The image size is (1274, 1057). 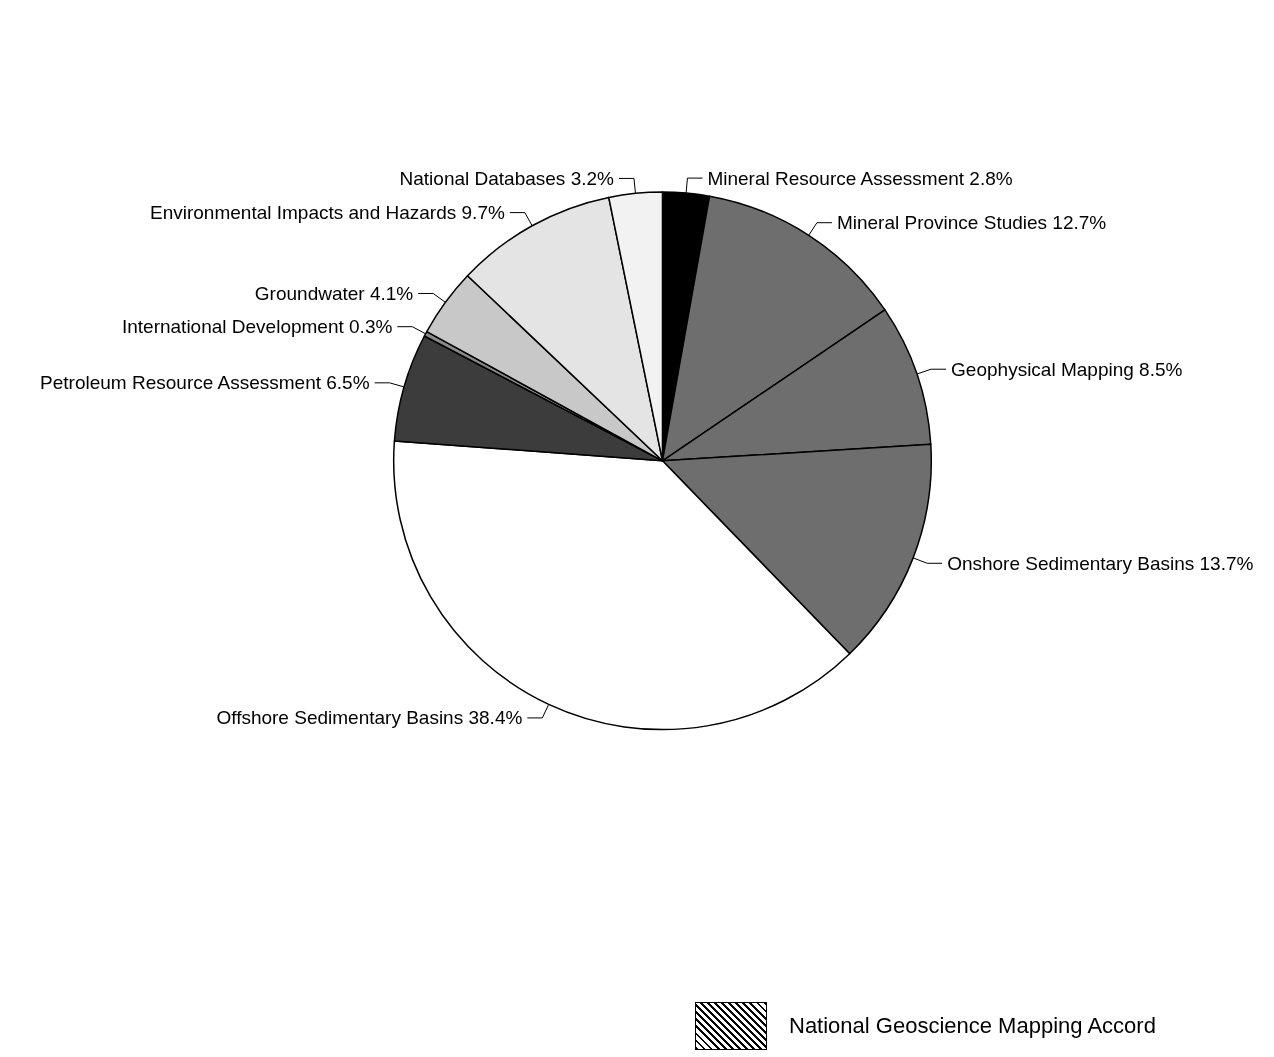 I want to click on slice-label: Petroleum Resource Assessment 6.5%, so click(x=205, y=383).